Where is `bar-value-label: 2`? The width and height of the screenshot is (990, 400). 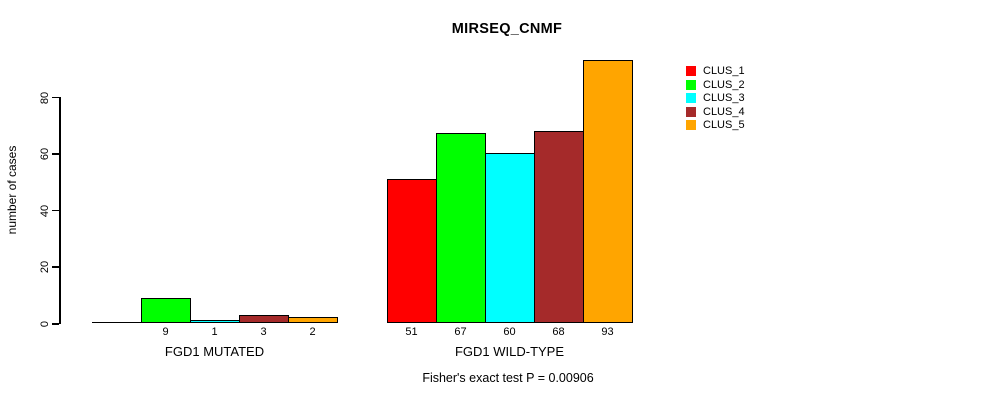 bar-value-label: 2 is located at coordinates (312, 332).